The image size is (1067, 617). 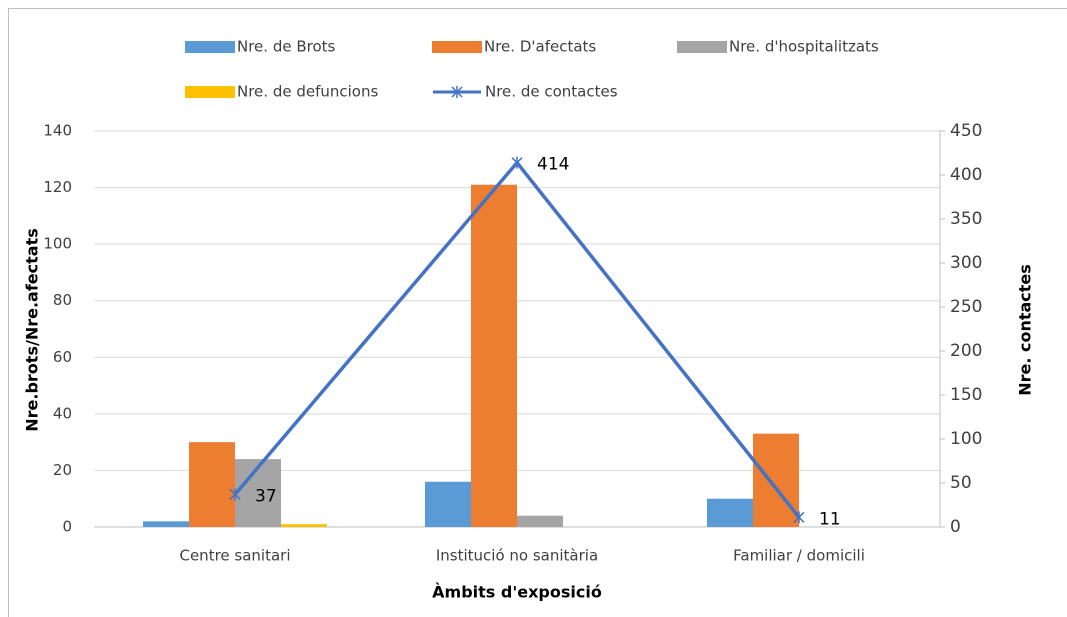 What do you see at coordinates (966, 175) in the screenshot?
I see `y2-tick-label: 400` at bounding box center [966, 175].